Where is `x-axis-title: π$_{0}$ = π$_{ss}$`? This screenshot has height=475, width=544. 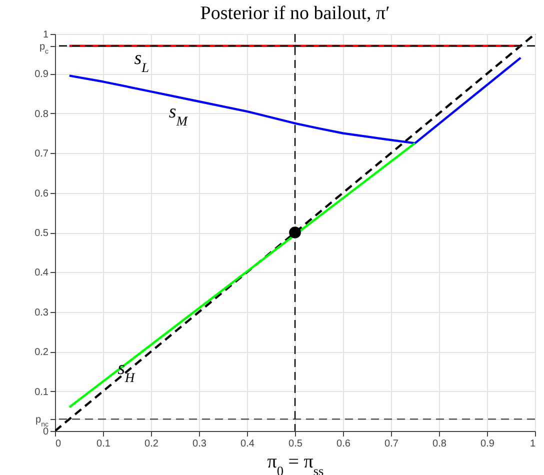
x-axis-title: π$_{0}$ = π$_{ss}$ is located at coordinates (295, 463).